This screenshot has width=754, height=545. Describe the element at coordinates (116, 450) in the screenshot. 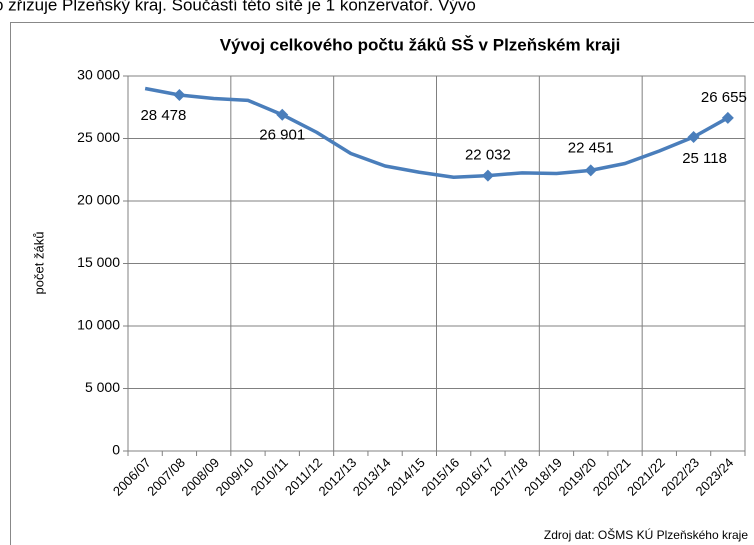

I see `y-tick-label: 0` at that location.